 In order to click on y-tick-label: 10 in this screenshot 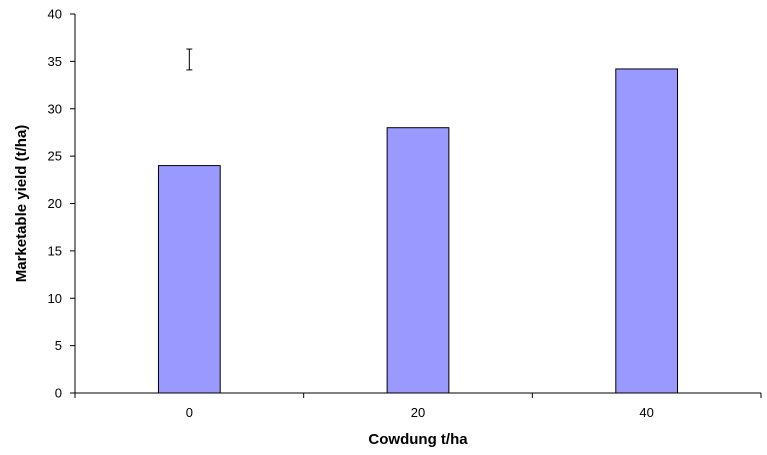, I will do `click(55, 298)`.